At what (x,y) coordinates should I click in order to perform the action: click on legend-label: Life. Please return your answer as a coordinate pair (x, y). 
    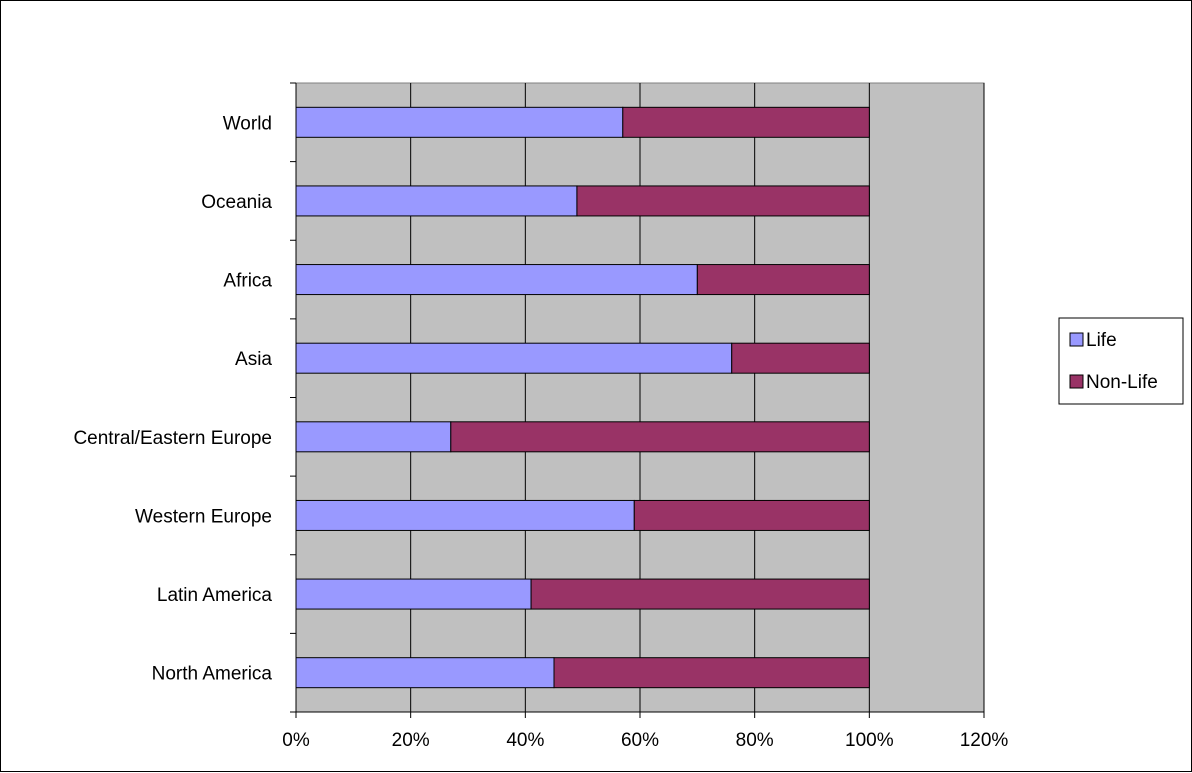
    Looking at the image, I should click on (1101, 340).